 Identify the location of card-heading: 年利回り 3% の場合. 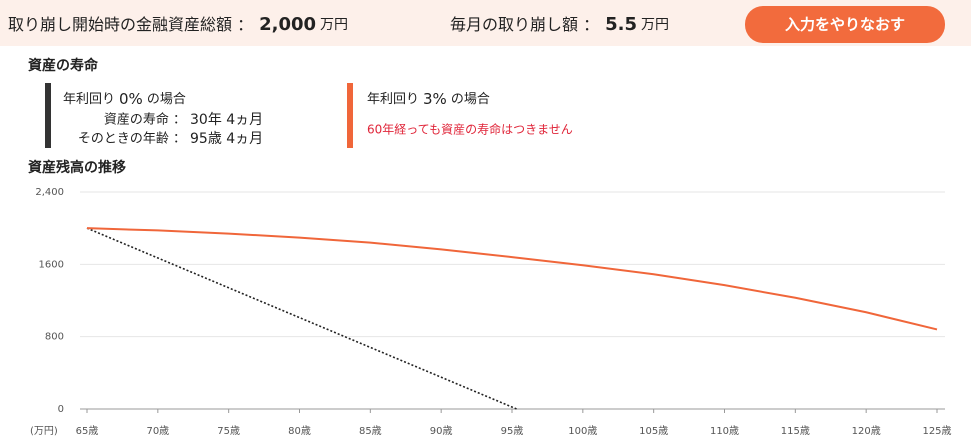
(428, 99).